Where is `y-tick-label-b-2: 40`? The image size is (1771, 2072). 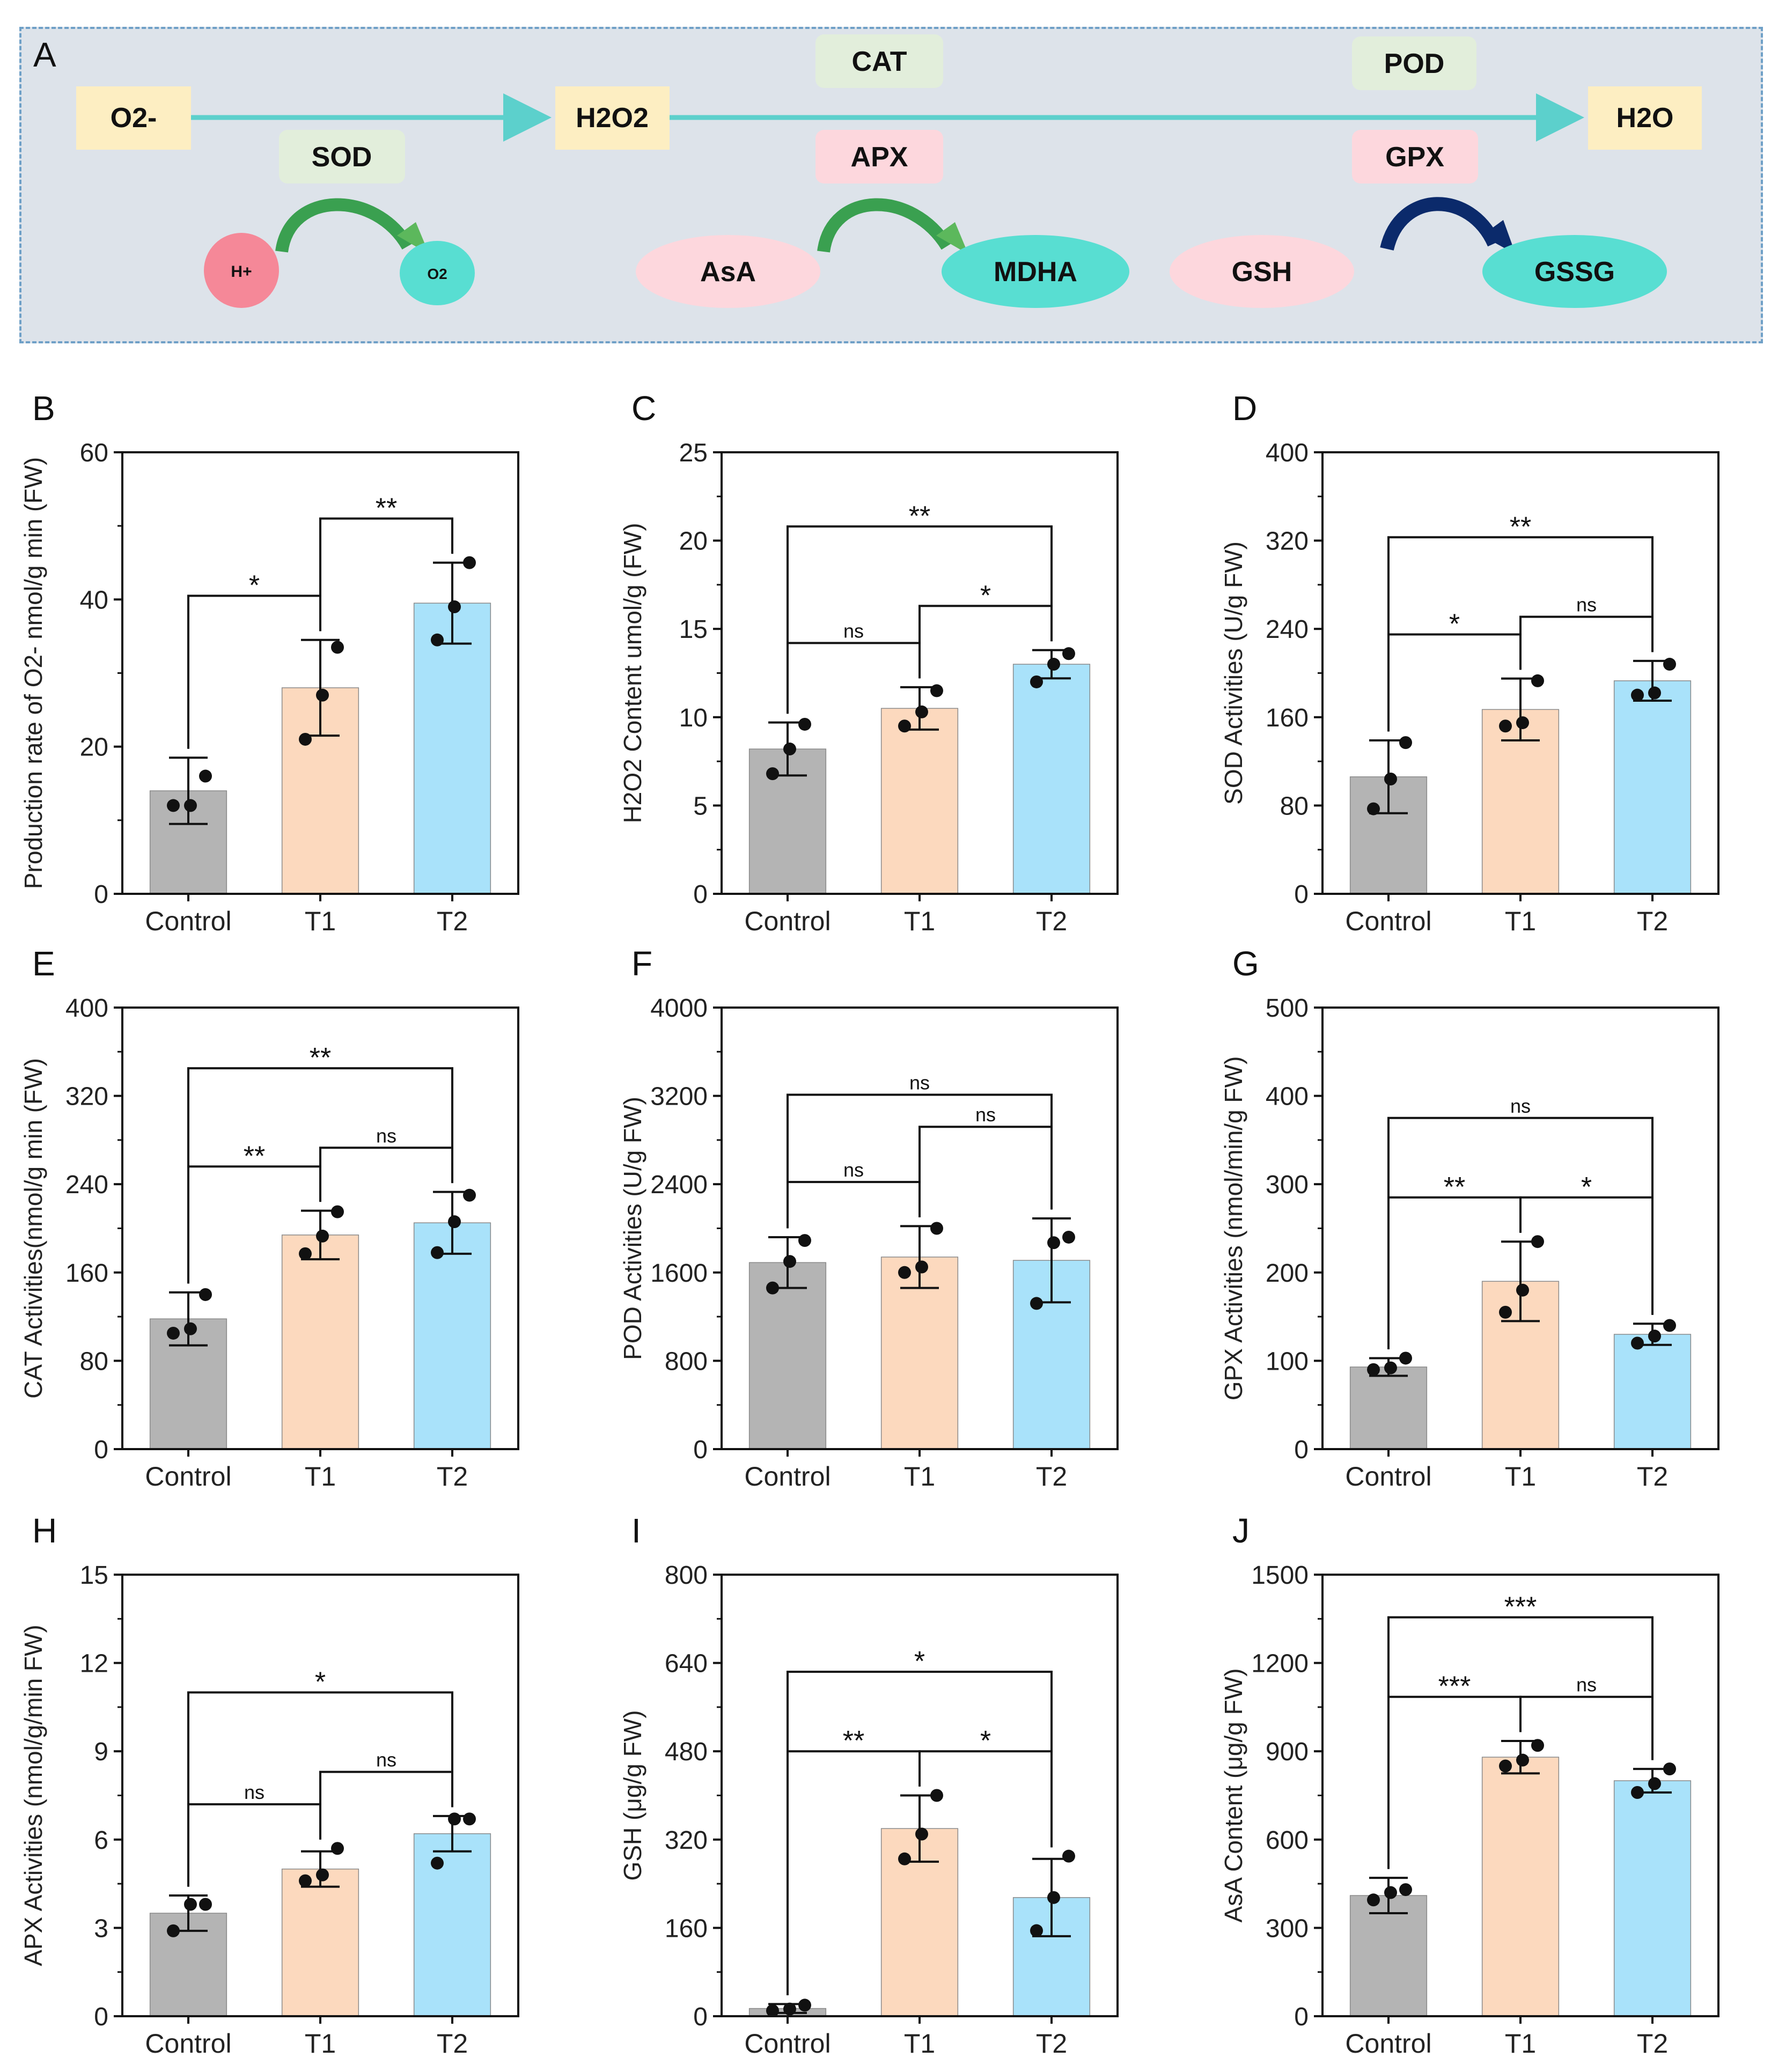
y-tick-label-b-2: 40 is located at coordinates (94, 600).